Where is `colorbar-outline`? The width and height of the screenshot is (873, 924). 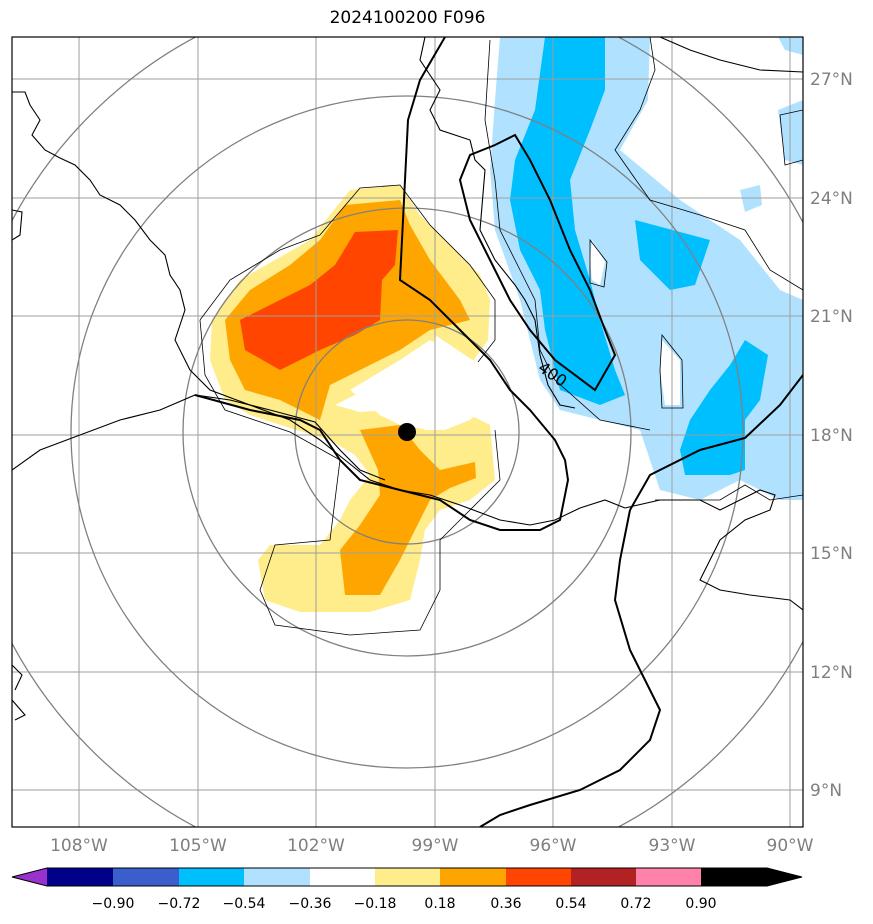
colorbar-outline is located at coordinates (407, 877).